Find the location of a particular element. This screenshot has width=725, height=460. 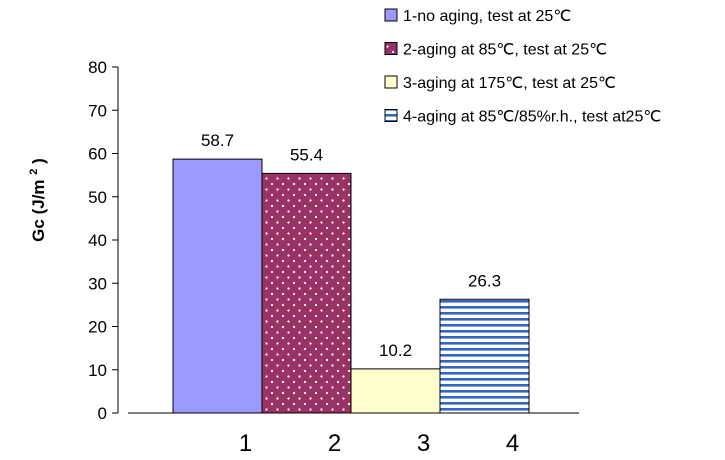

y-tick-label: 0 is located at coordinates (102, 413).